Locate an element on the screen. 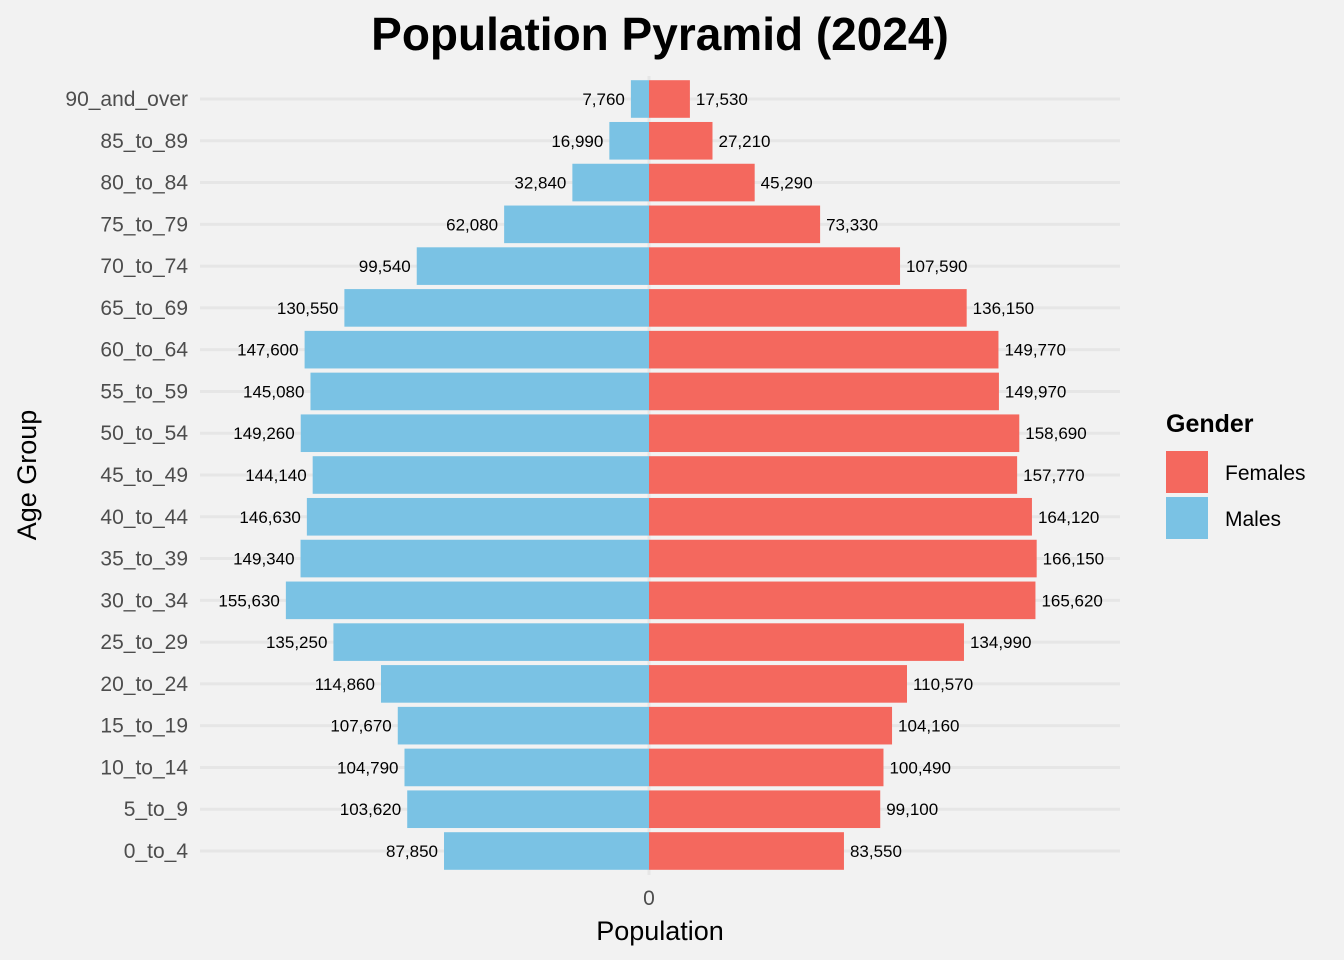 Image resolution: width=1344 pixels, height=960 pixels. data-label-males-70_to_74: 99,540 is located at coordinates (385, 266).